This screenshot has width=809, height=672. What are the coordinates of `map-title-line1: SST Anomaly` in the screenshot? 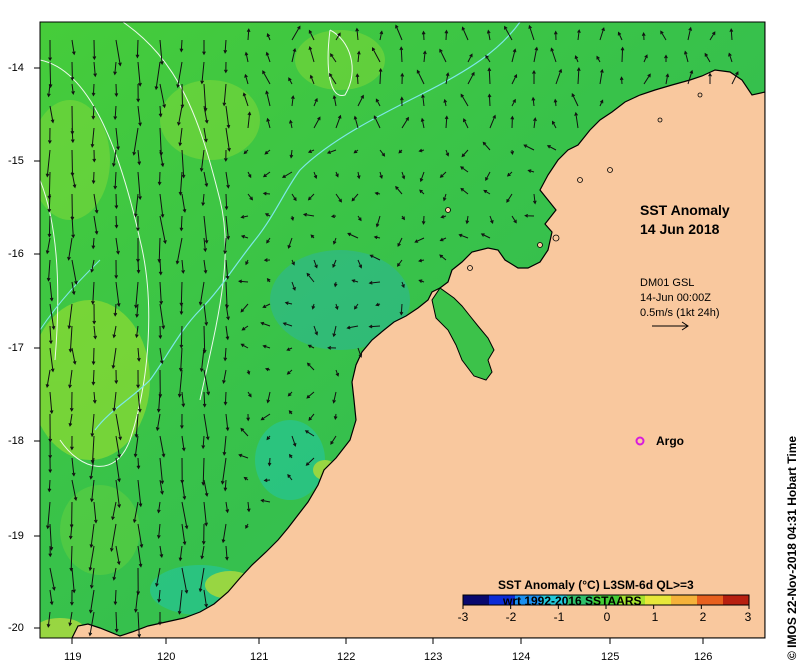 It's located at (685, 210).